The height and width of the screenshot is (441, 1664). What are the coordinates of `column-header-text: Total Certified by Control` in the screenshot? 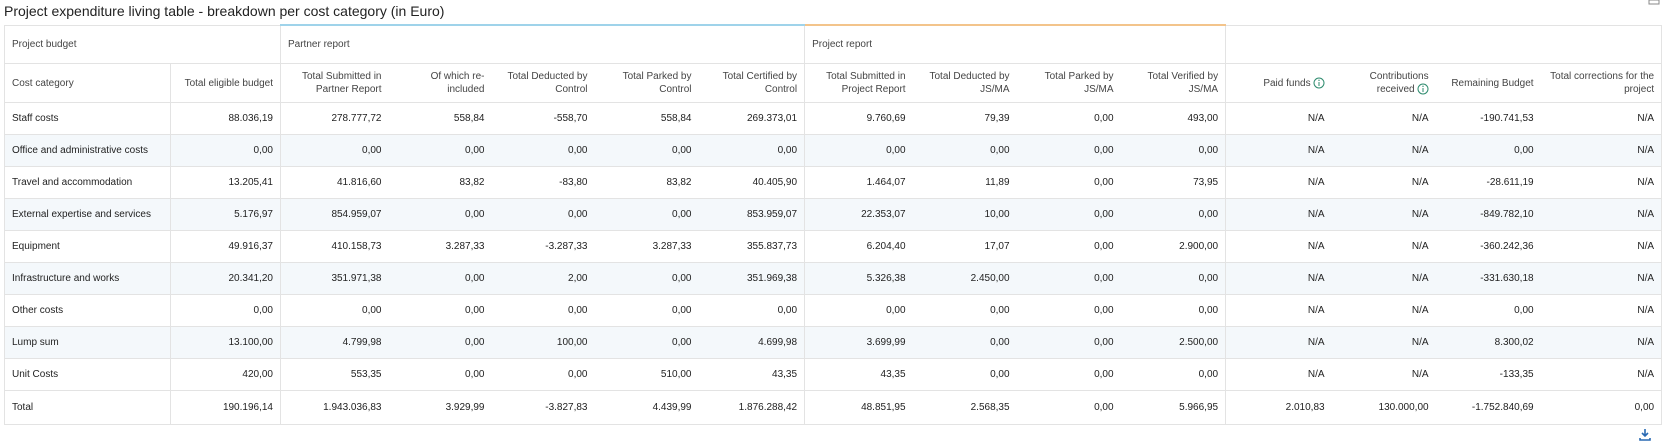 It's located at (760, 83).